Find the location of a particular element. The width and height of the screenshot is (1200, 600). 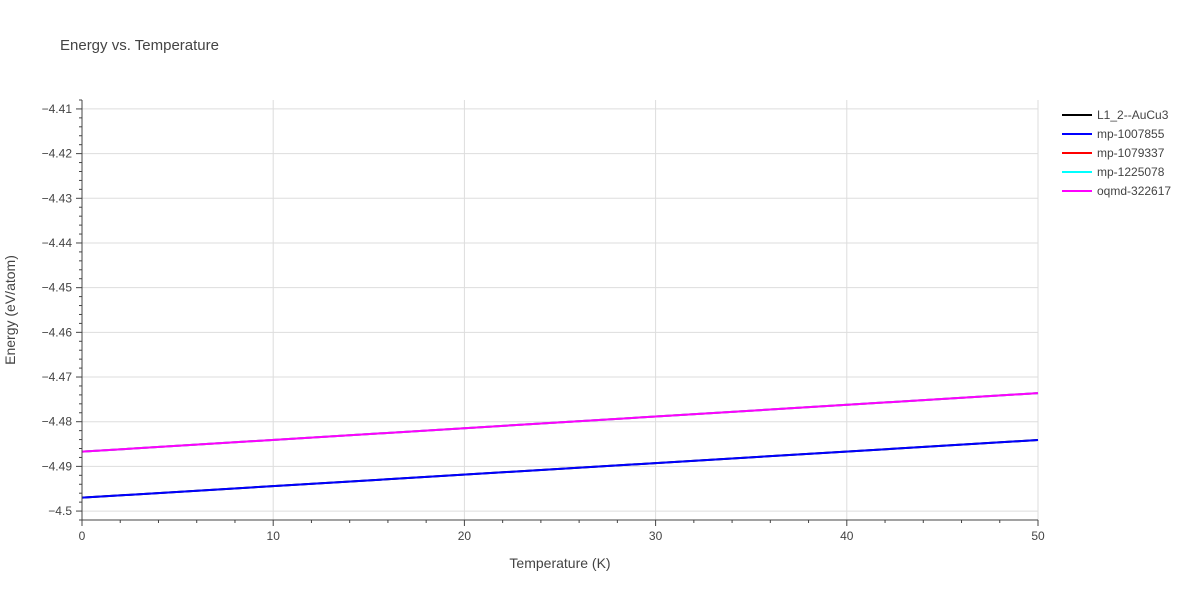

x-tick-labels: 0 10 20 30 40 50 is located at coordinates (562, 536).